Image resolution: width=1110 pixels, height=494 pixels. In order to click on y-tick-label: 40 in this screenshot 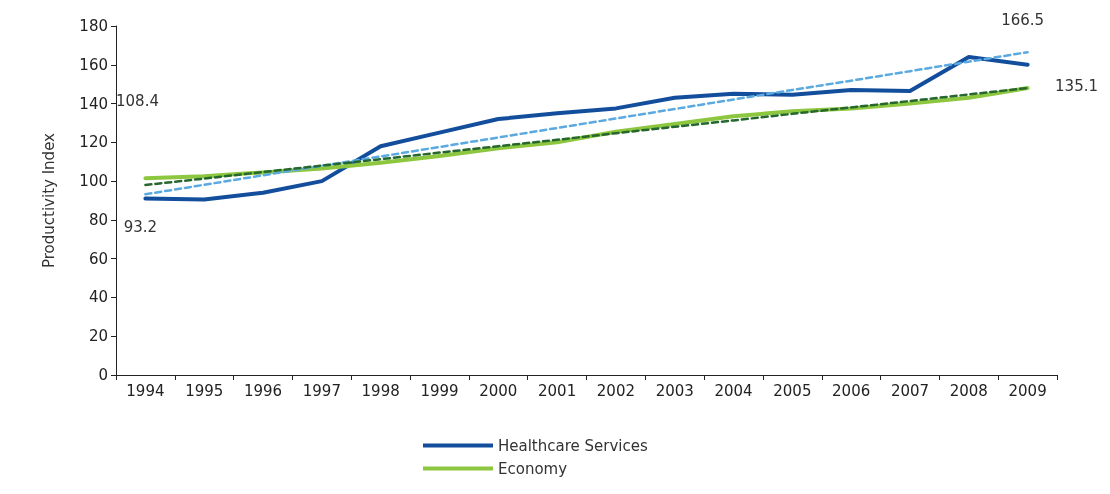, I will do `click(98, 297)`.